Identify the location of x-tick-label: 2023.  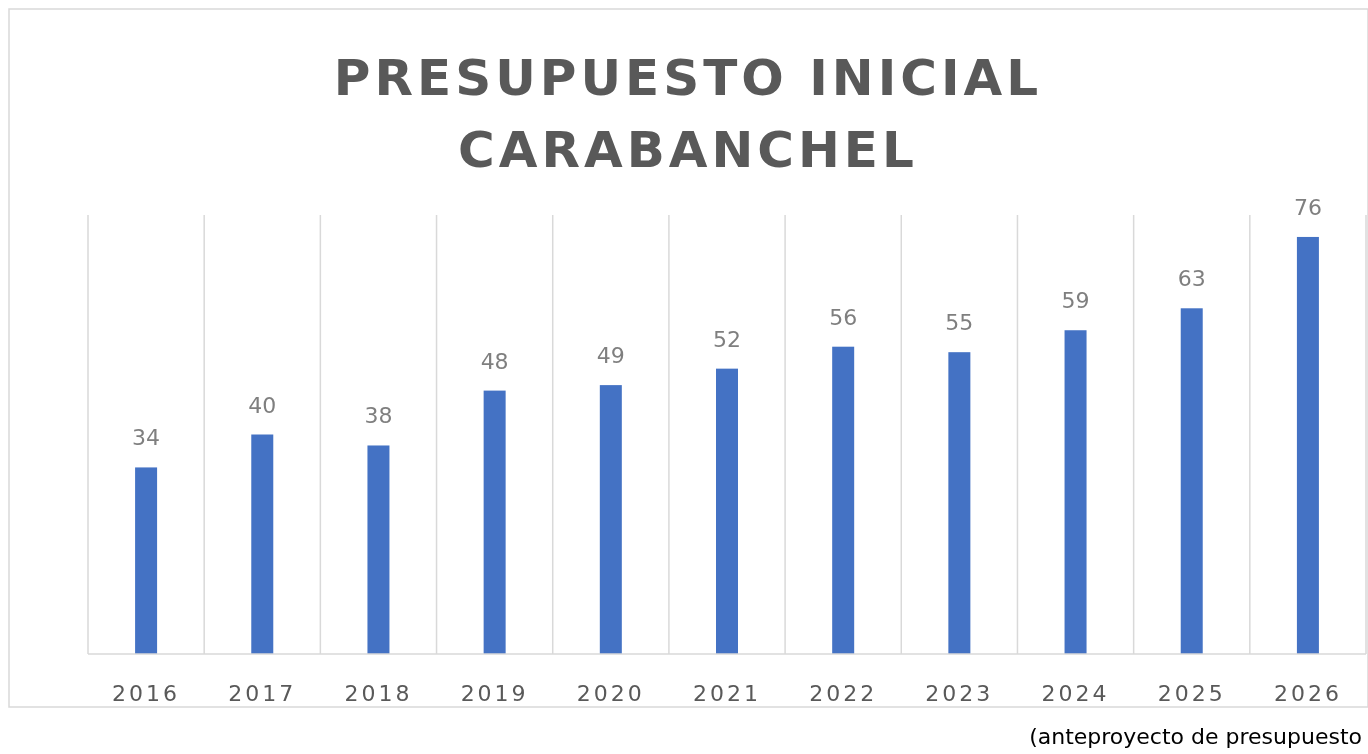
(959, 693).